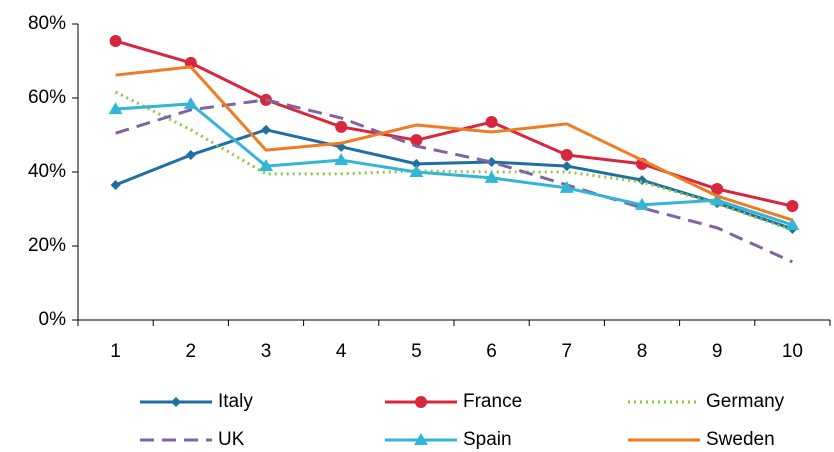 The image size is (834, 452). I want to click on y-tick-label: 40%, so click(47, 171).